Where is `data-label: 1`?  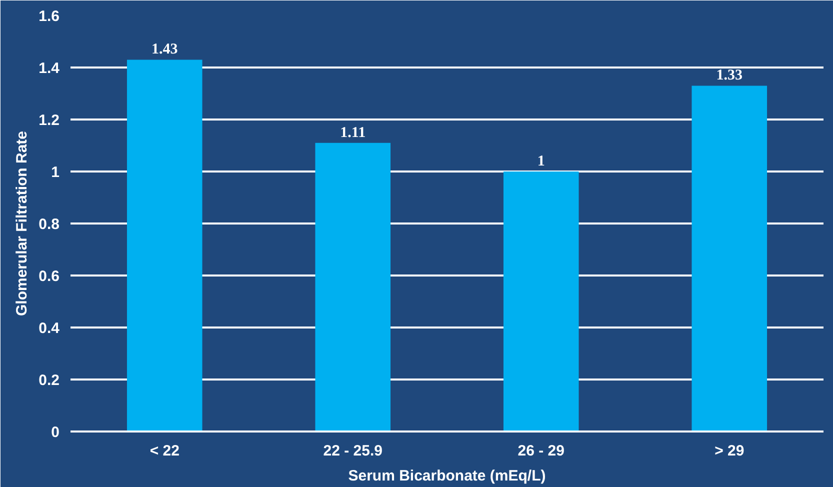
data-label: 1 is located at coordinates (541, 162).